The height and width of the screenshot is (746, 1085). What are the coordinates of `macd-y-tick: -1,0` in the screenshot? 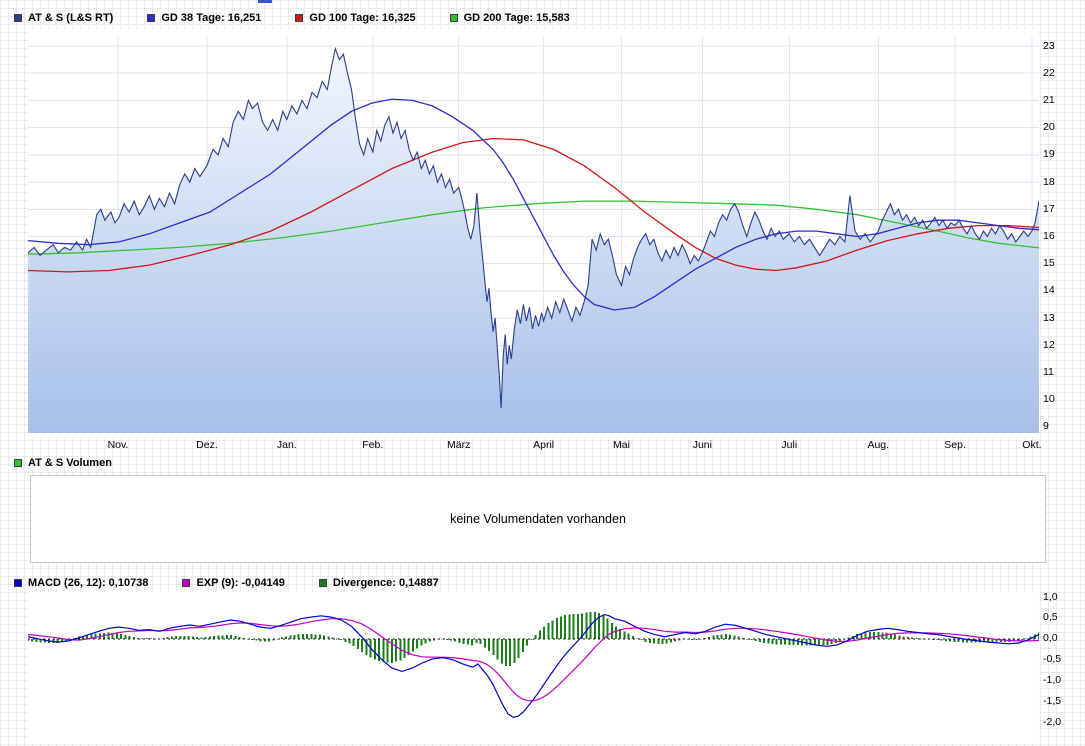 It's located at (1052, 680).